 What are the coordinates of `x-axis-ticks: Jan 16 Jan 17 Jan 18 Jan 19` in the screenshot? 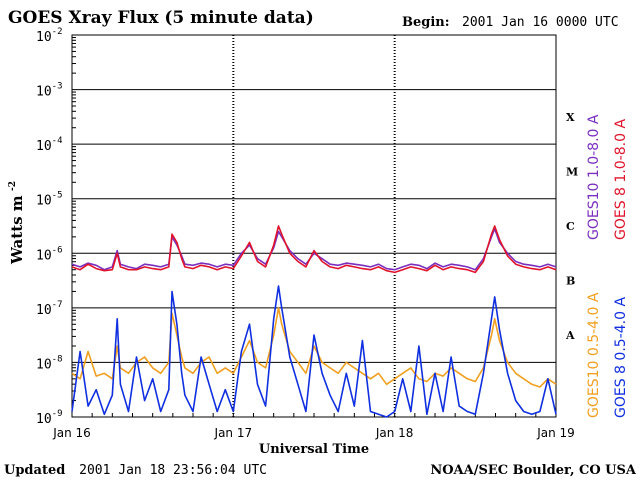 It's located at (313, 426).